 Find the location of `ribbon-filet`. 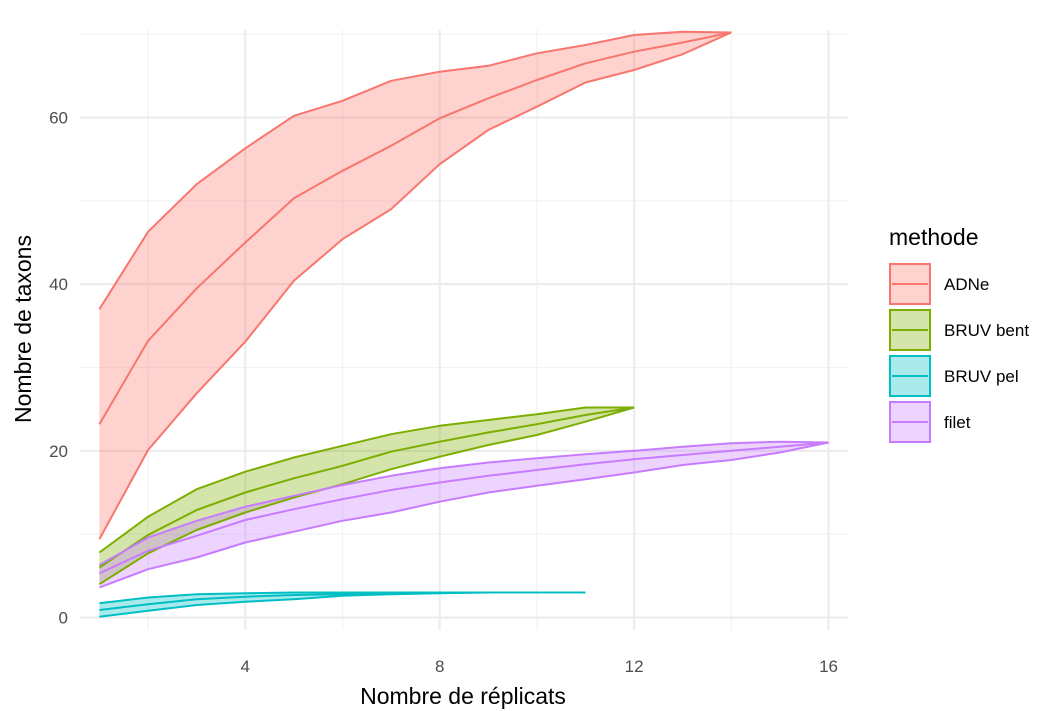

ribbon-filet is located at coordinates (464, 514).